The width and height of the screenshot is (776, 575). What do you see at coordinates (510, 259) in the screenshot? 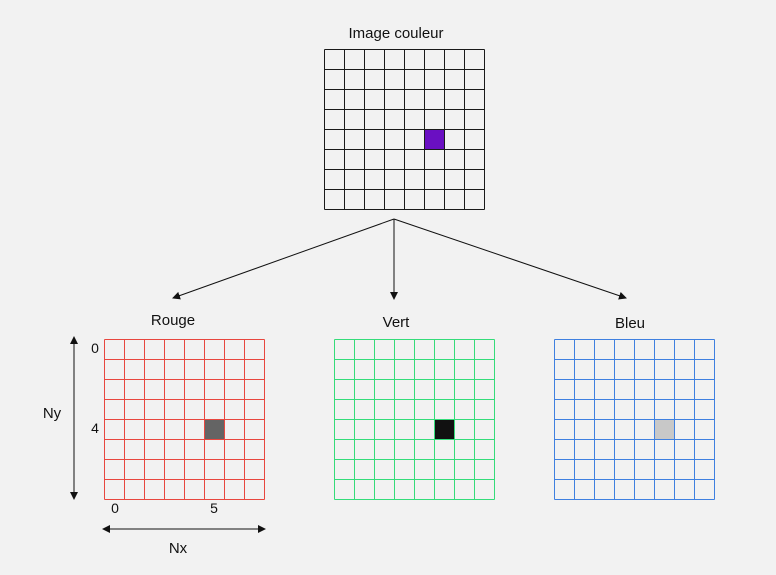
I see `split-arrow-to-bleu` at bounding box center [510, 259].